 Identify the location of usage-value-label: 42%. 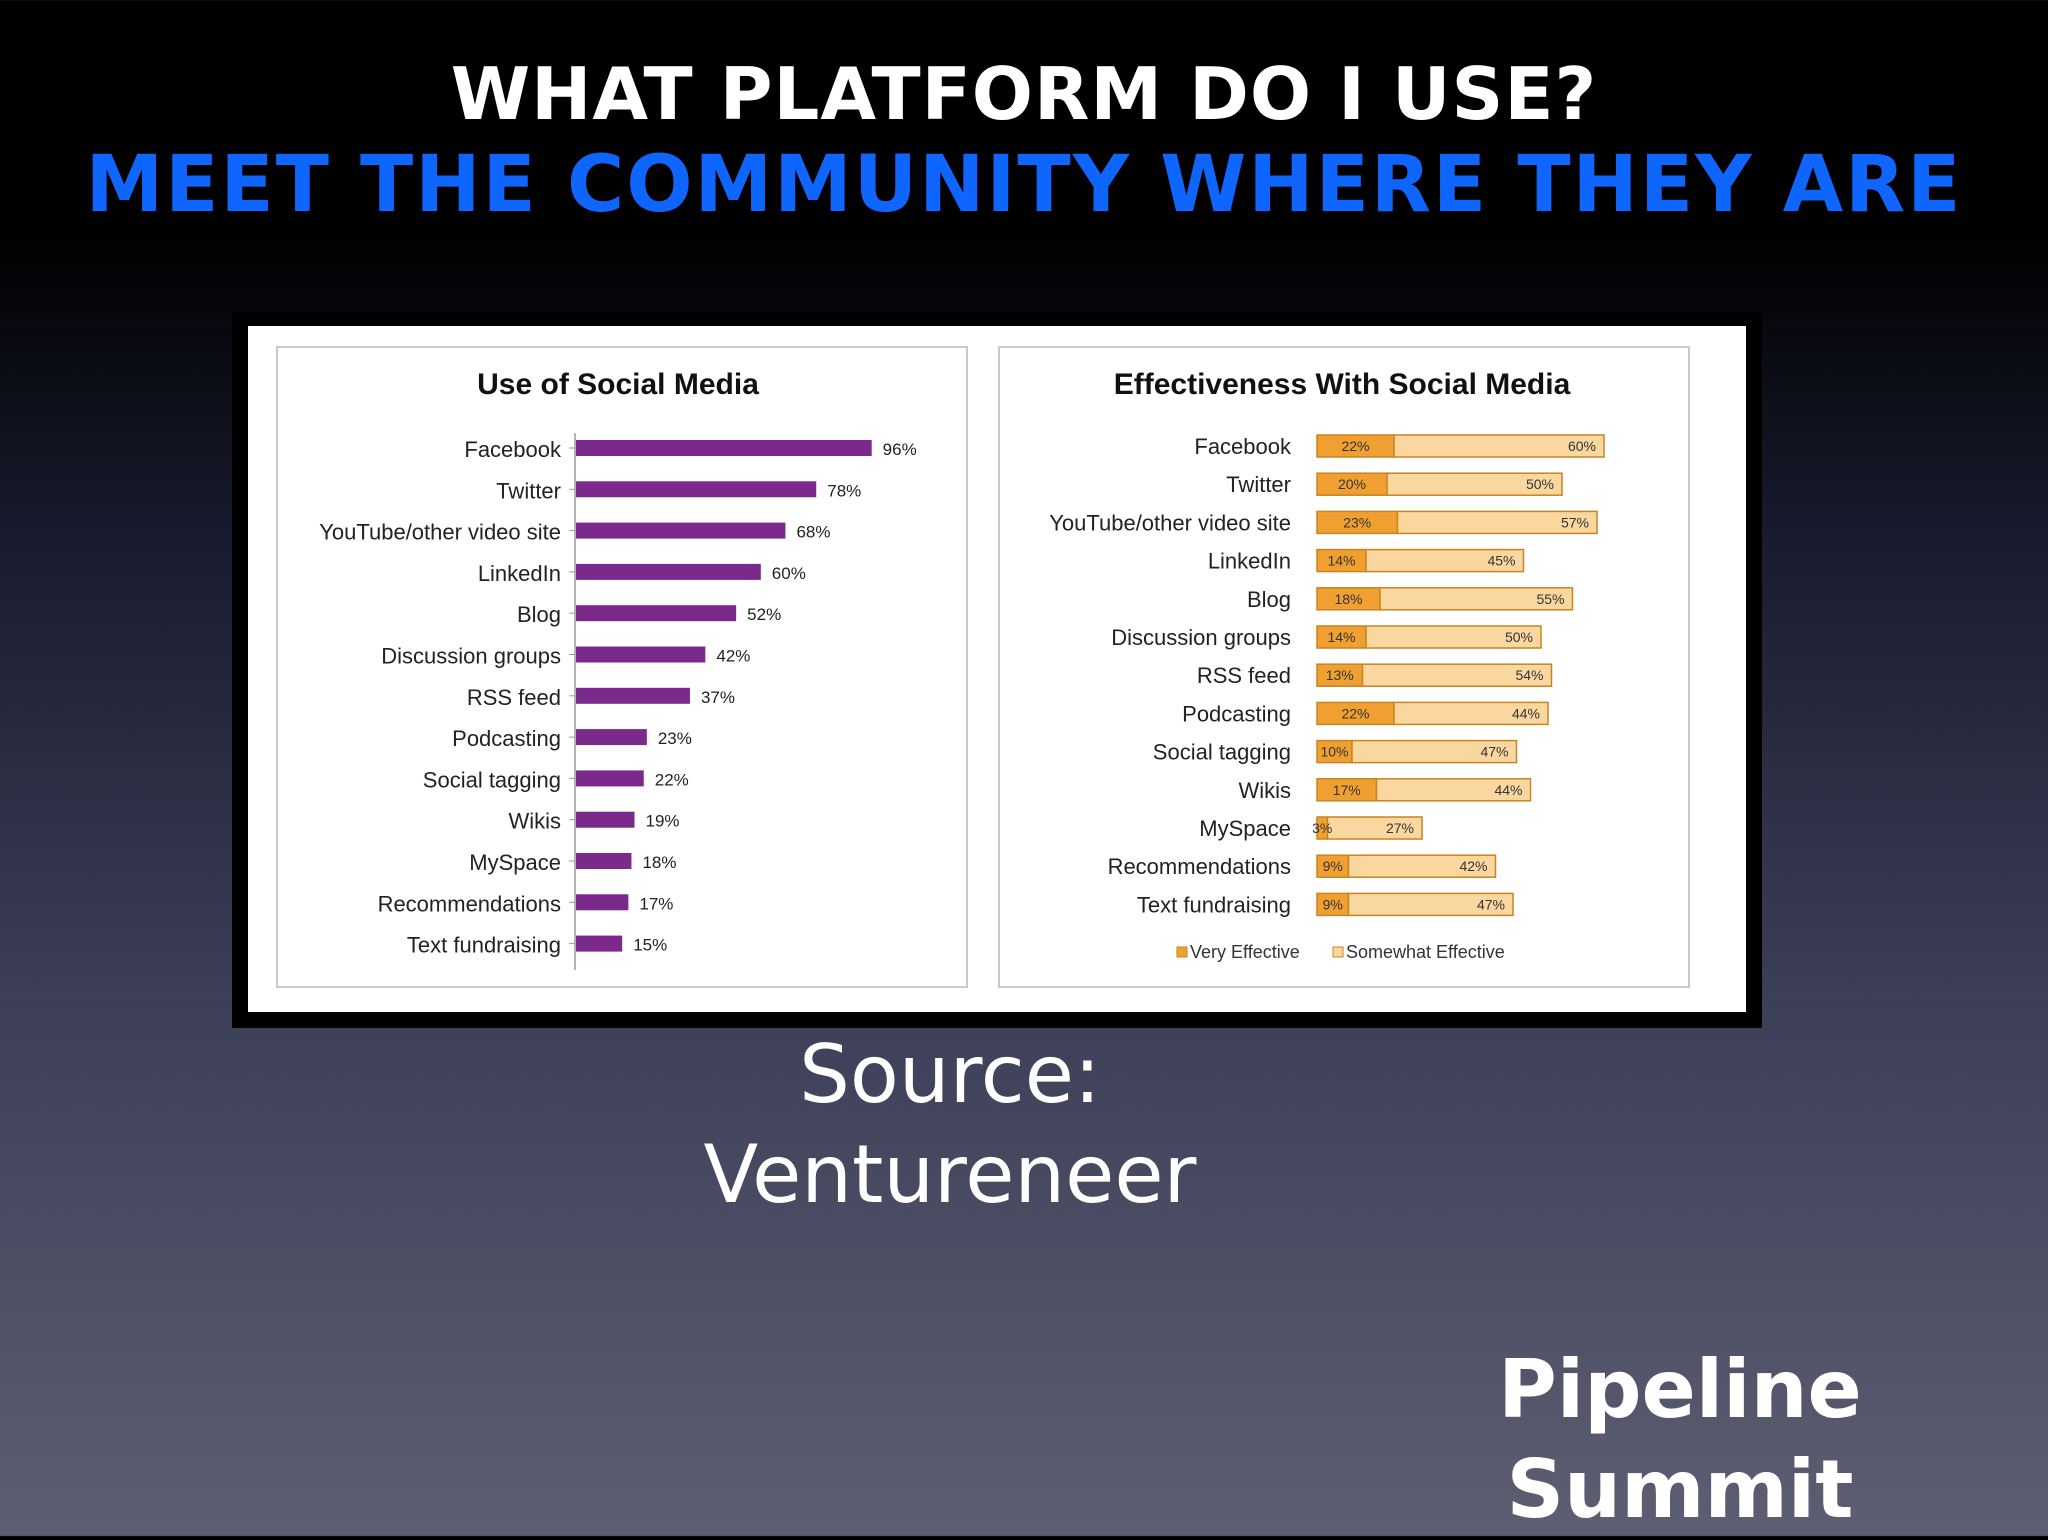
(733, 656).